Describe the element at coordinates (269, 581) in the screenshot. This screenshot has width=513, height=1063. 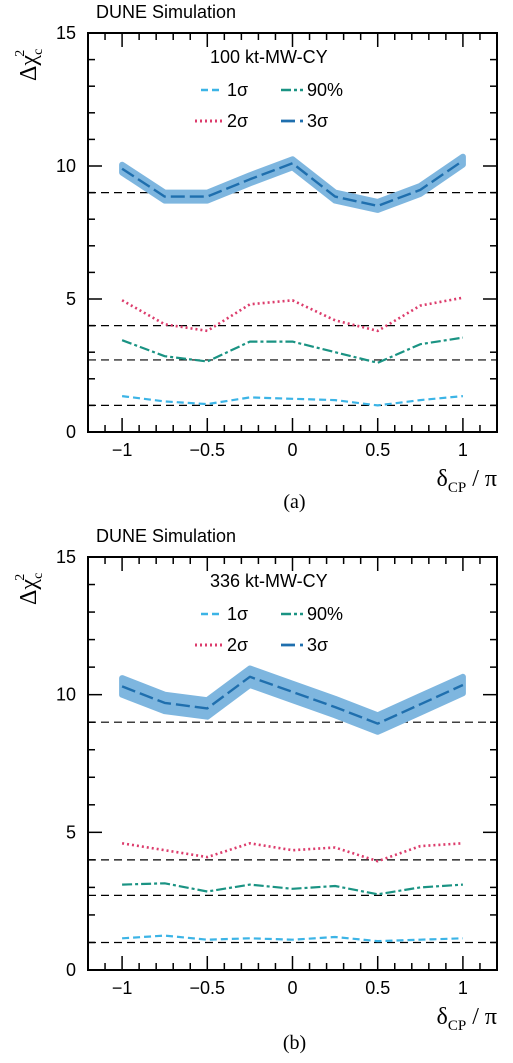
I see `exposure-label: 336 kt-MW-CY` at that location.